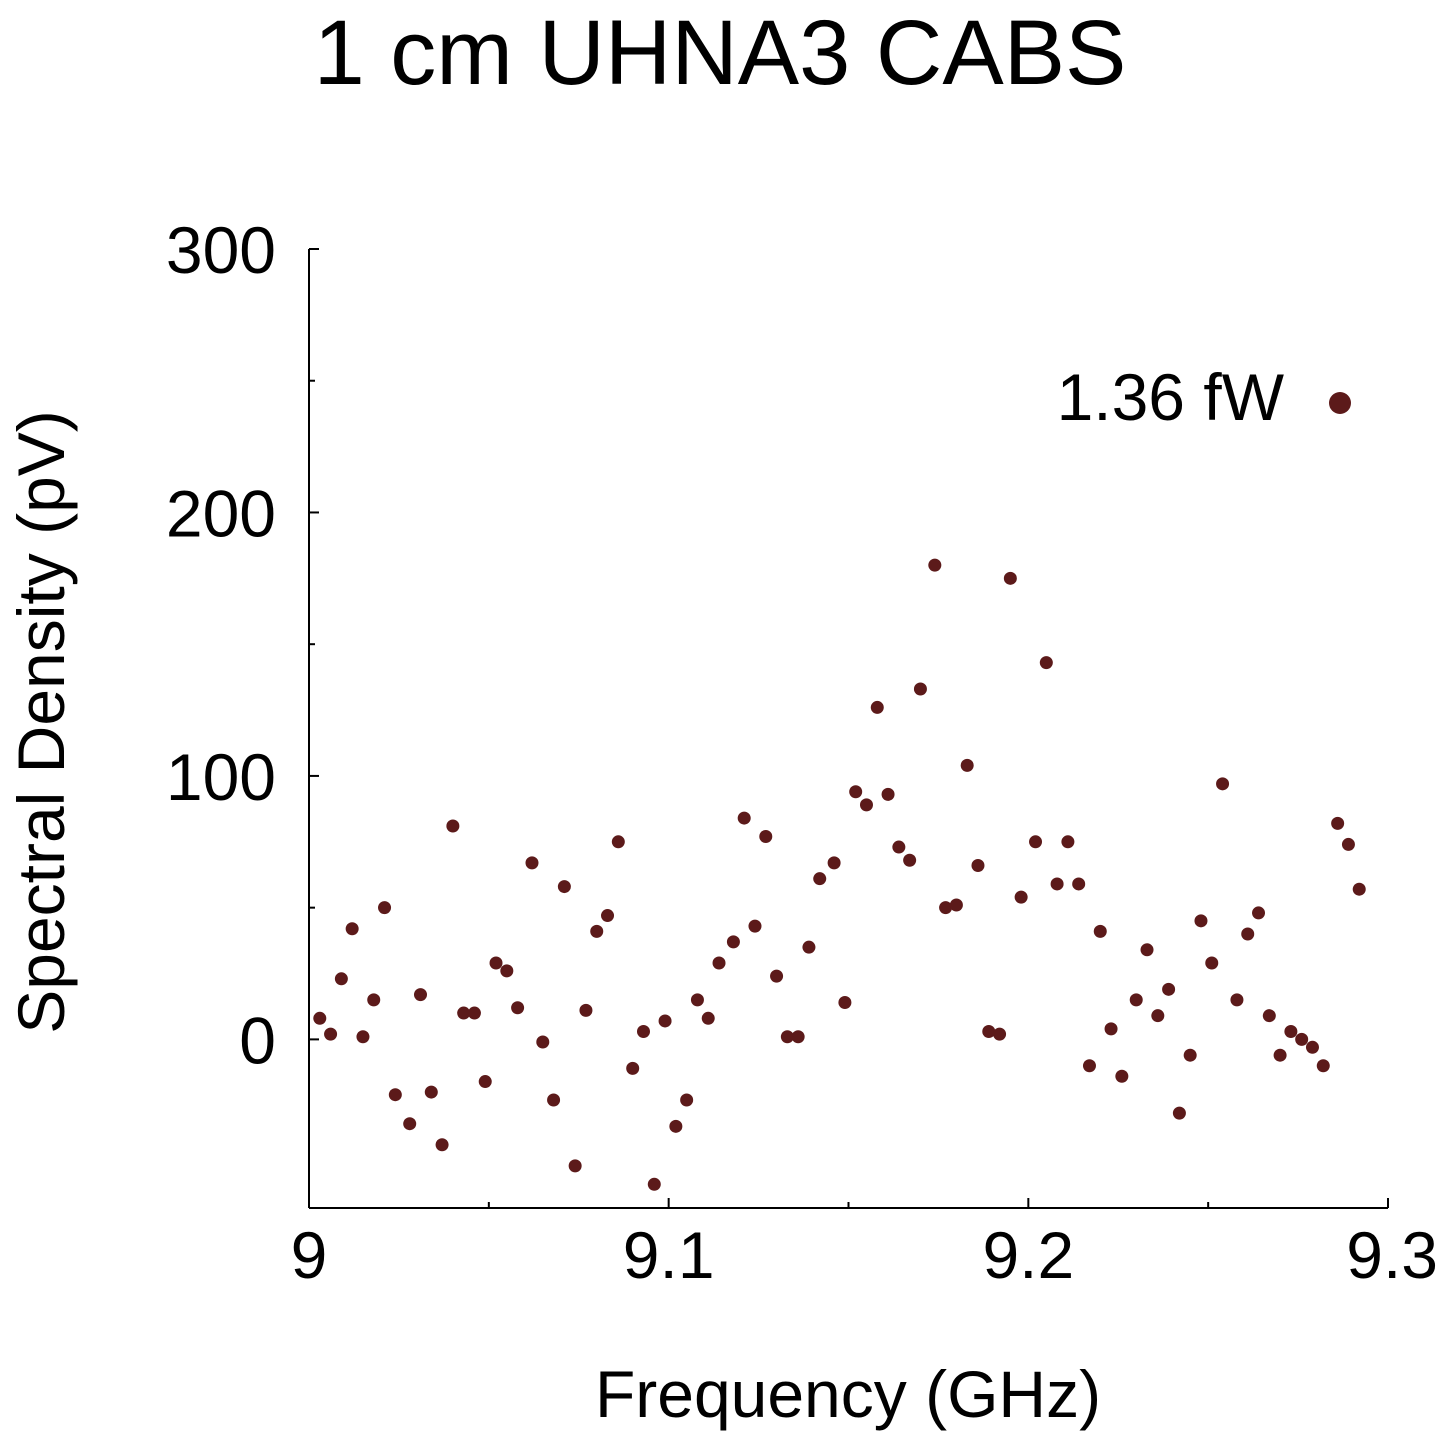  I want to click on legend: 1.36 fW, so click(1204, 397).